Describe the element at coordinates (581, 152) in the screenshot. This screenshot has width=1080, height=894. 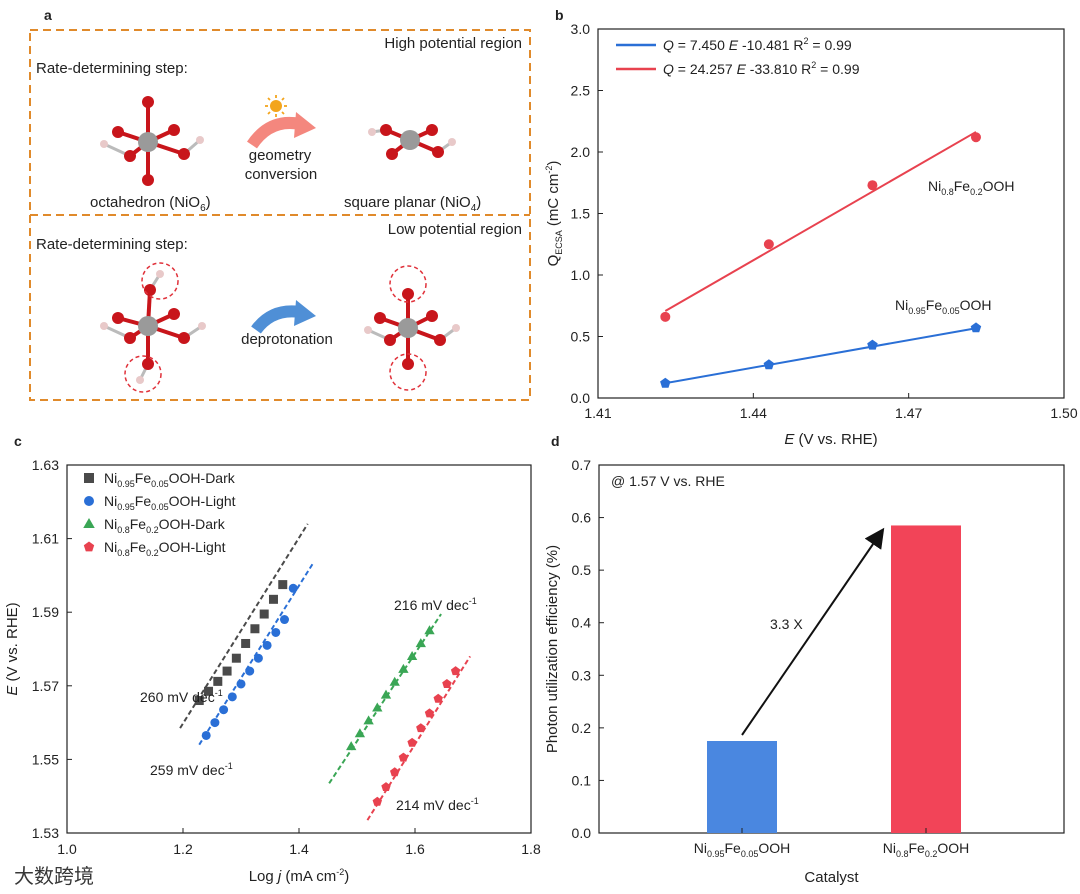
I see `y-tick-label: 2.0` at that location.